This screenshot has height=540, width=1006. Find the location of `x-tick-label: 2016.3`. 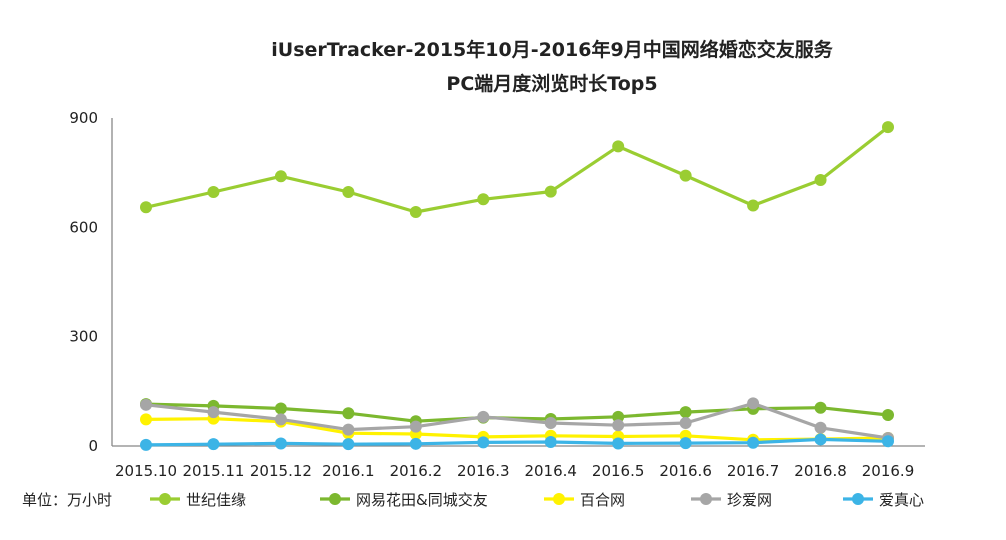

x-tick-label: 2016.3 is located at coordinates (483, 471).